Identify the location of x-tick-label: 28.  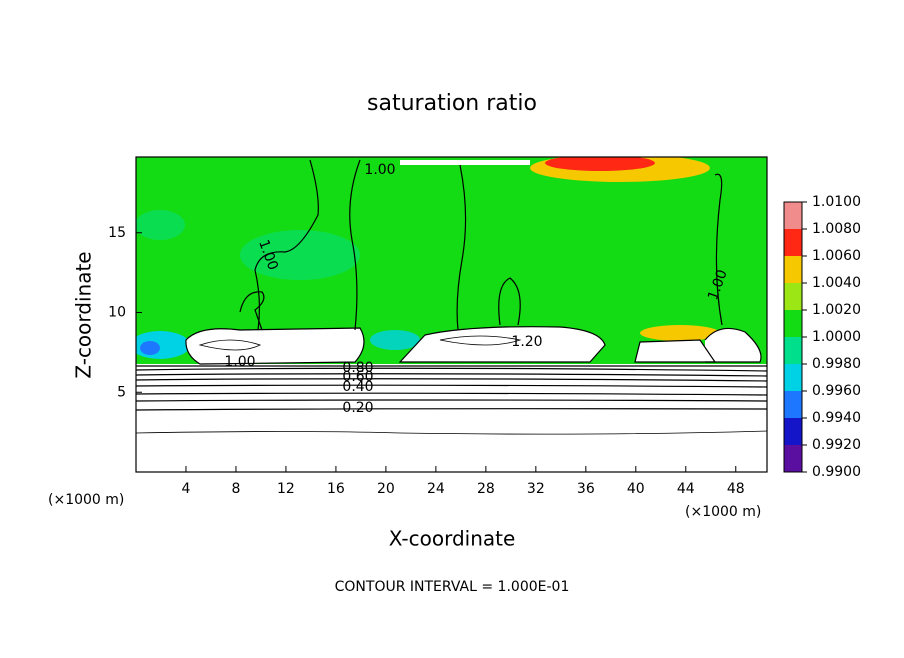
(486, 489).